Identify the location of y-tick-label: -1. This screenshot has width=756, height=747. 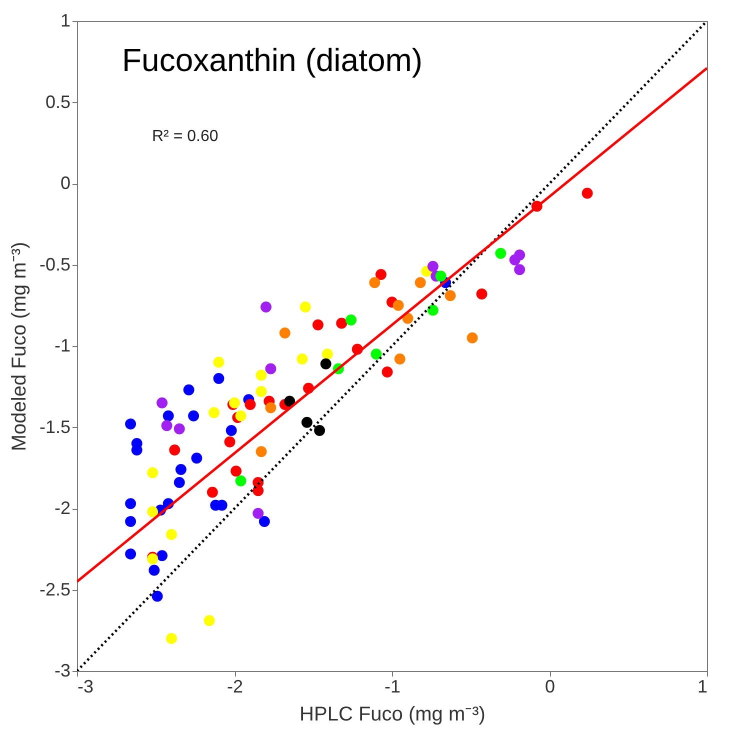
(62, 346).